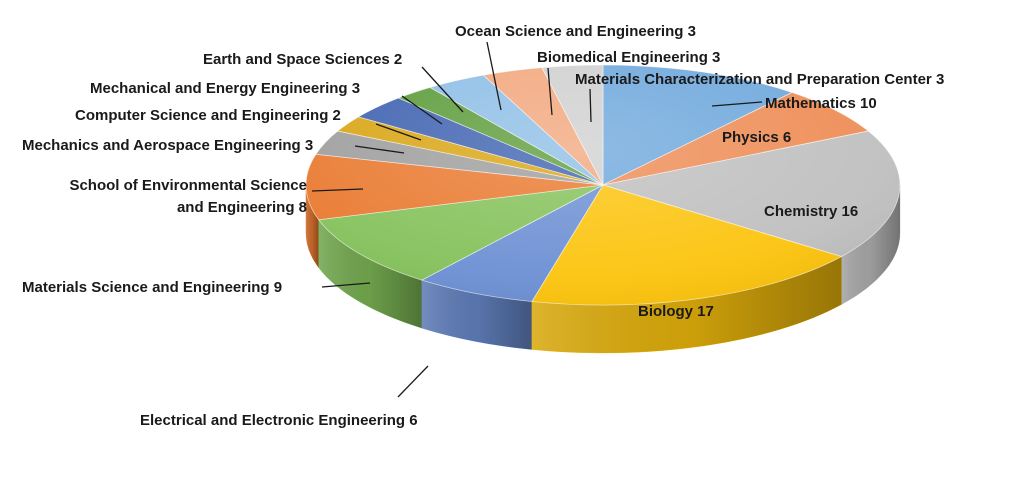  What do you see at coordinates (337, 190) in the screenshot?
I see `leader-line-school-of-environmental-science-and-engineering` at bounding box center [337, 190].